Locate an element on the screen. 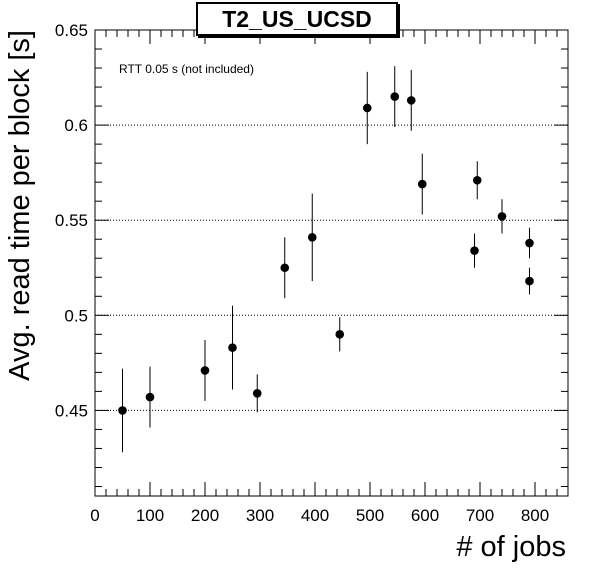  chart-title: T2_US_UCSD is located at coordinates (297, 19).